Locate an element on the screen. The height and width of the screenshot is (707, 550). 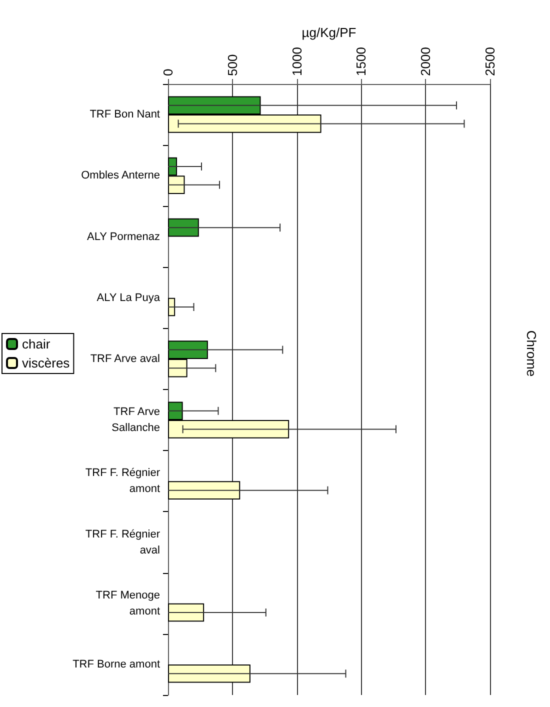
x-tick-label: 0 is located at coordinates (168, 72).